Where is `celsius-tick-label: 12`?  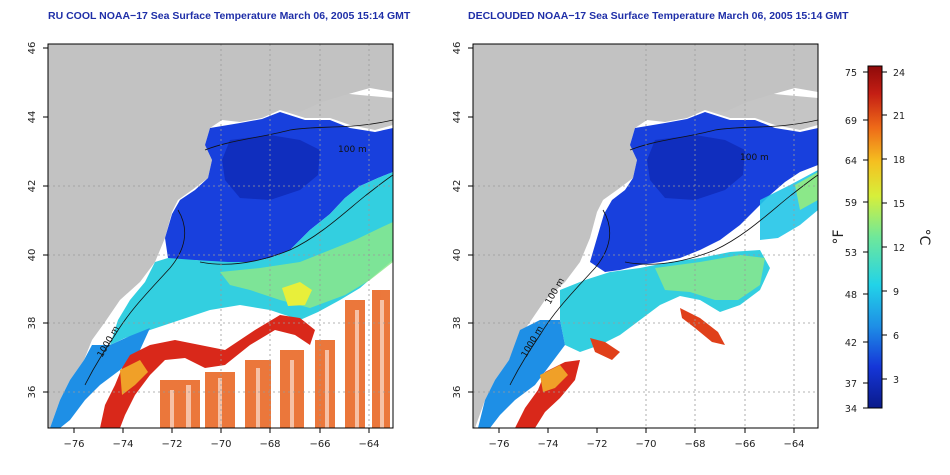
celsius-tick-label: 12 is located at coordinates (899, 248).